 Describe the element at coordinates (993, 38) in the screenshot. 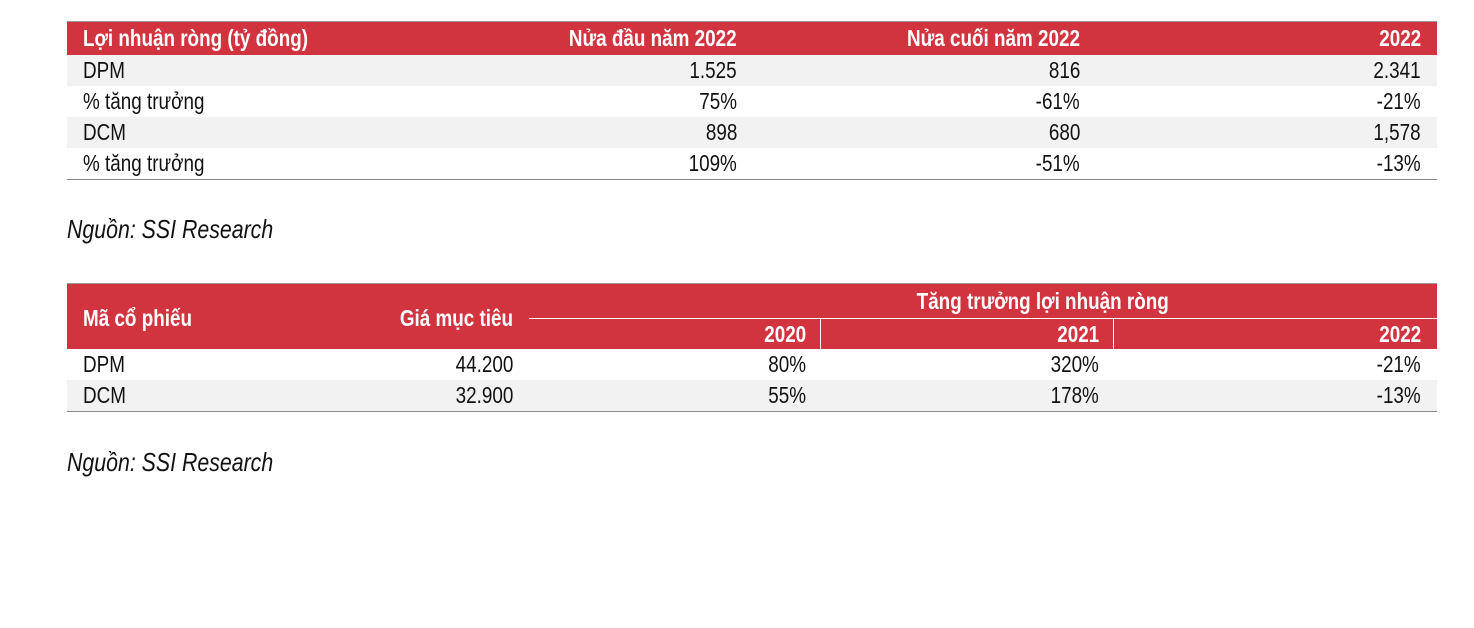

I see `header-second-half-2022: Nửa cuối năm 2022` at that location.